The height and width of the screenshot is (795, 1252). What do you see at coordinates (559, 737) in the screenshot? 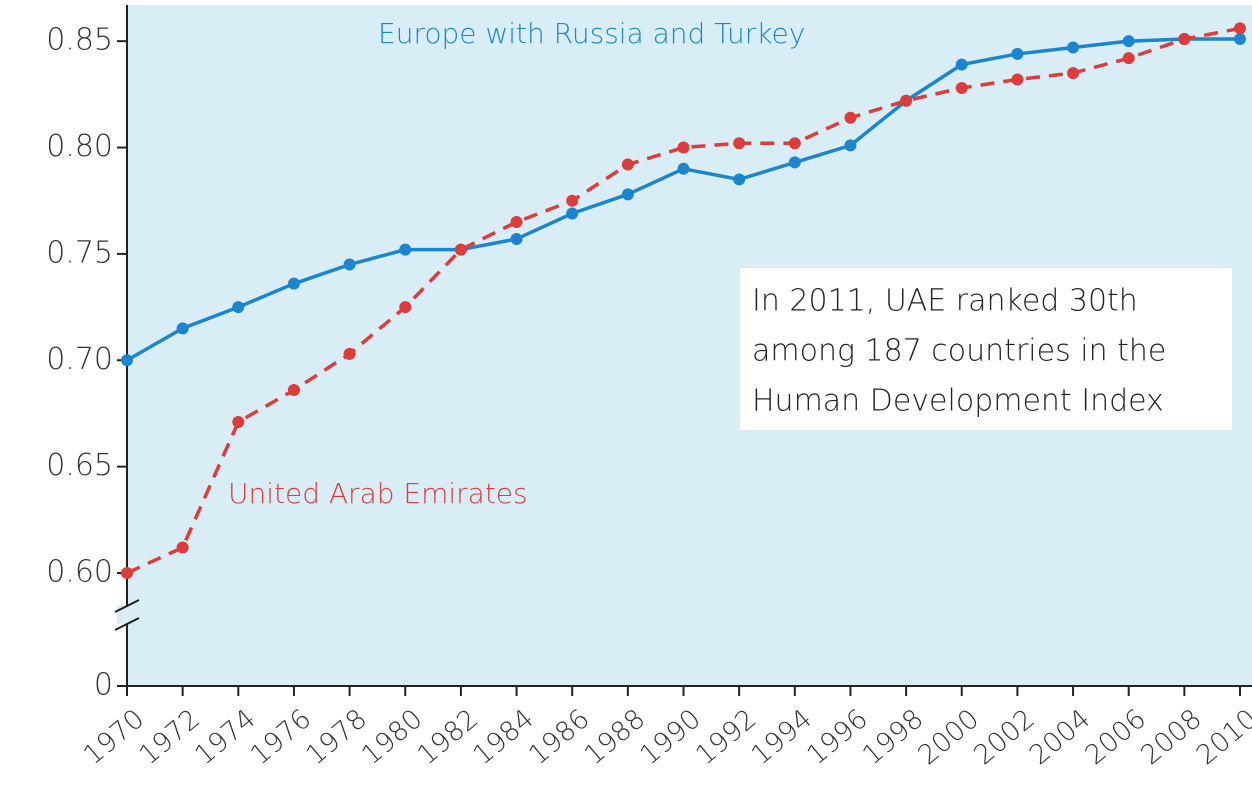
I see `x-tick-label: 1986` at bounding box center [559, 737].